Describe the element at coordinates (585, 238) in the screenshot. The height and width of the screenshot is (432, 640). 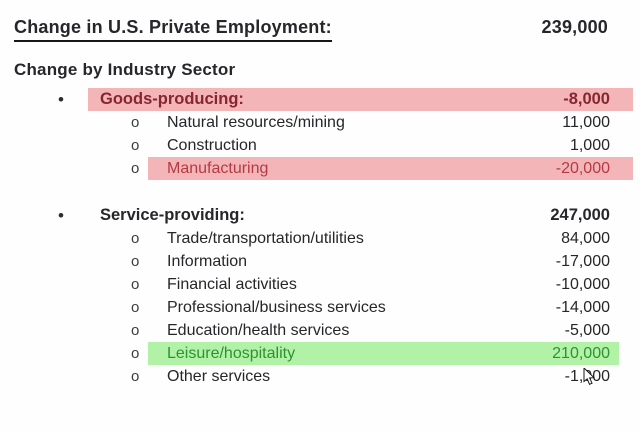
I see `row-value: 84,000` at that location.